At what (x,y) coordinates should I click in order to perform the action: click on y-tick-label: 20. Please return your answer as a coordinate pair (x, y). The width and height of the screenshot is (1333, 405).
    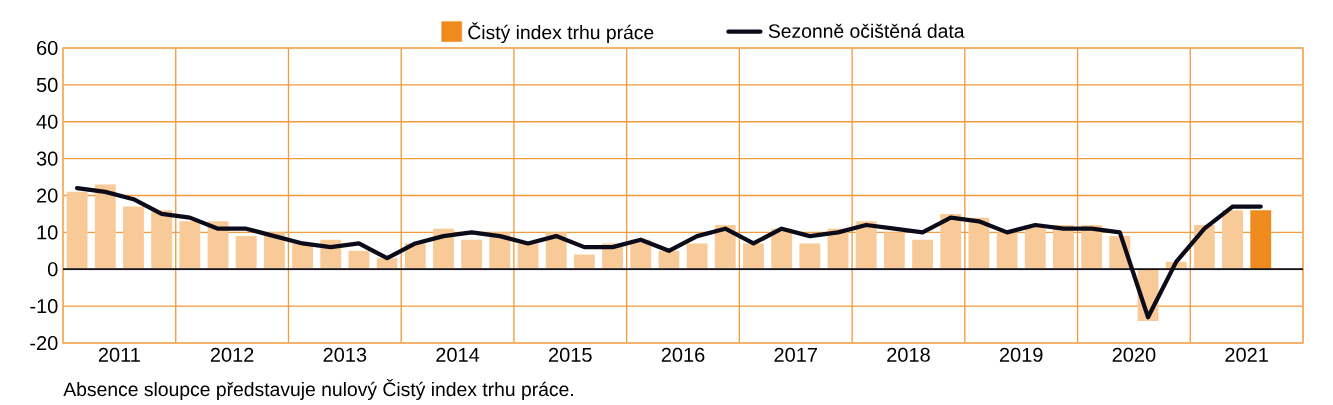
    Looking at the image, I should click on (47, 195).